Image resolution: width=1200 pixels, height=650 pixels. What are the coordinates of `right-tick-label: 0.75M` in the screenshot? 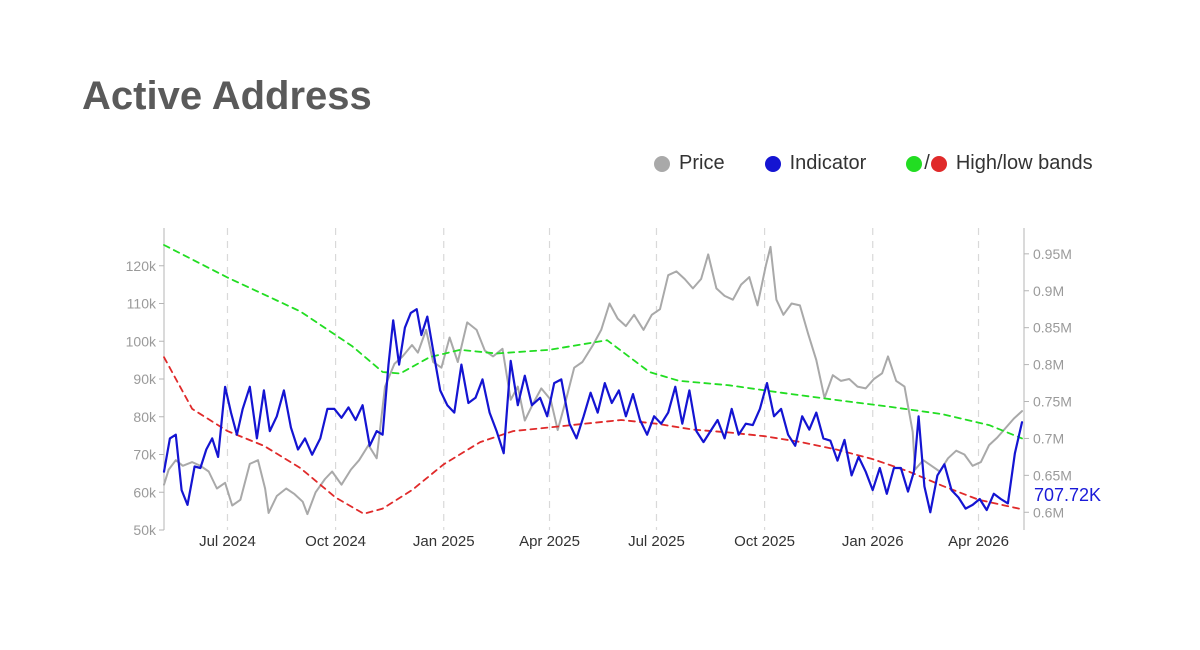 It's located at (1052, 402).